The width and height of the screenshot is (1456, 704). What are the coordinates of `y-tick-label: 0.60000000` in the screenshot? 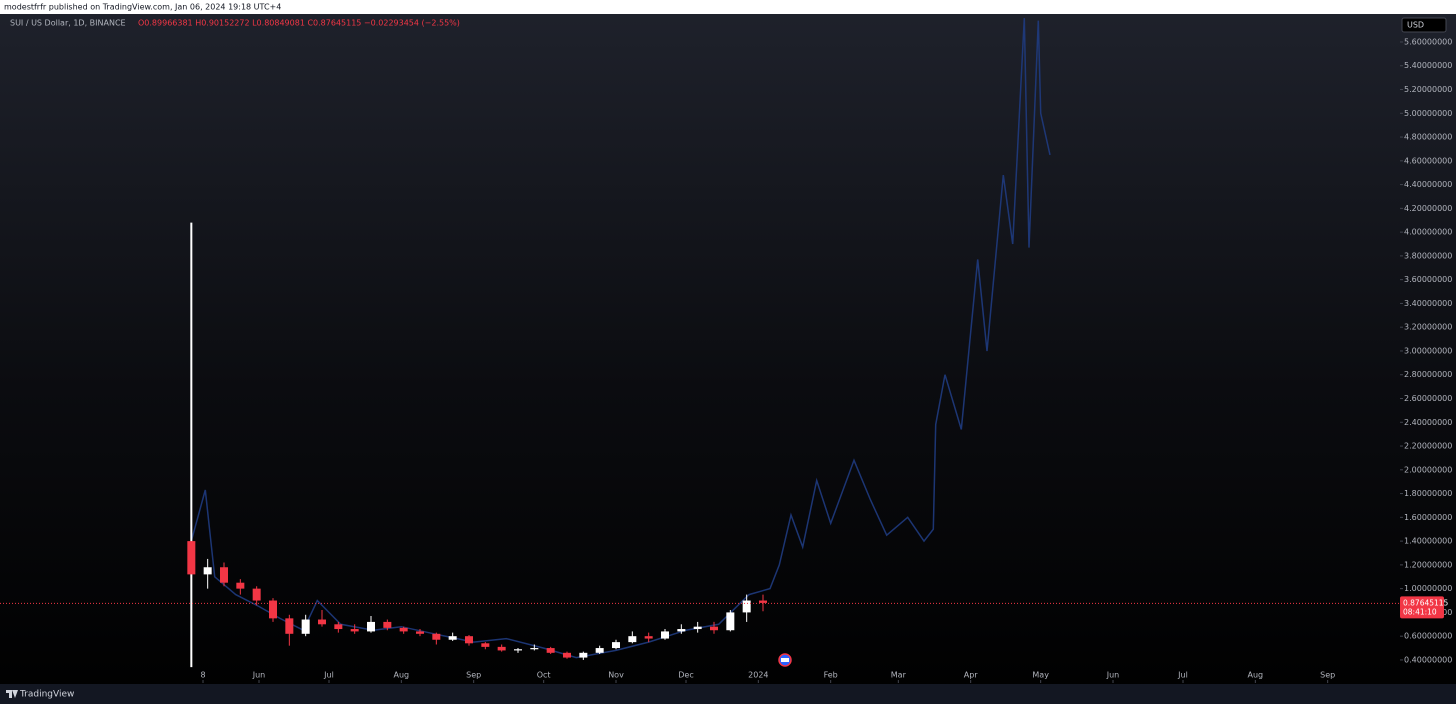 It's located at (1428, 636).